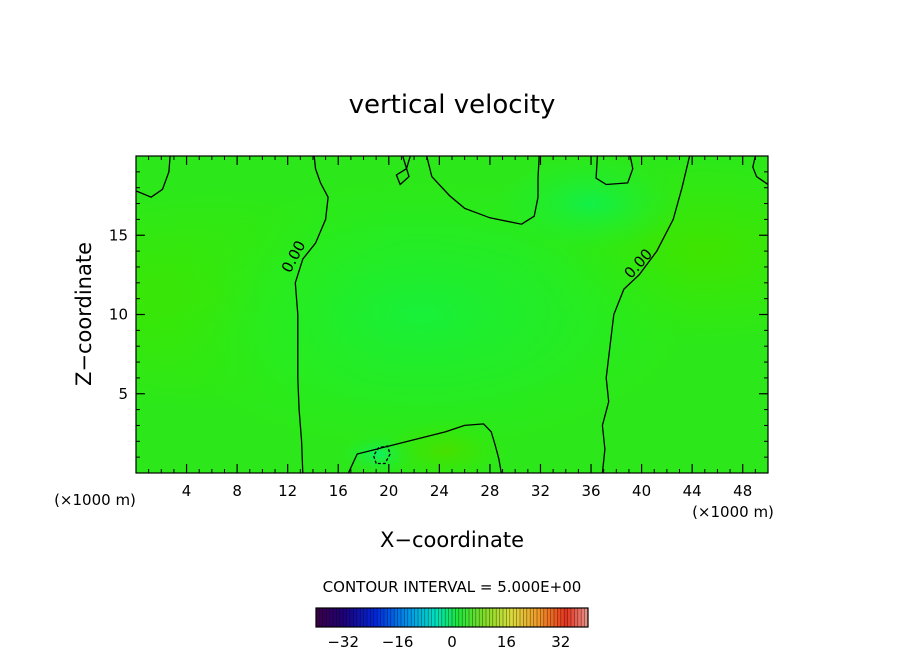 Image resolution: width=904 pixels, height=654 pixels. I want to click on colorbar, so click(452, 617).